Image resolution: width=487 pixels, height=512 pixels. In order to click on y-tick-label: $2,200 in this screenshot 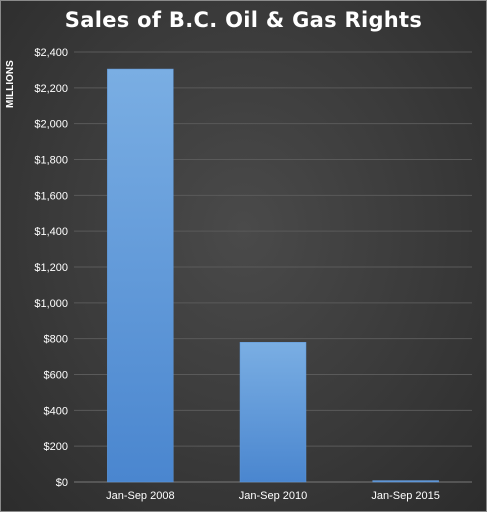, I will do `click(51, 89)`.